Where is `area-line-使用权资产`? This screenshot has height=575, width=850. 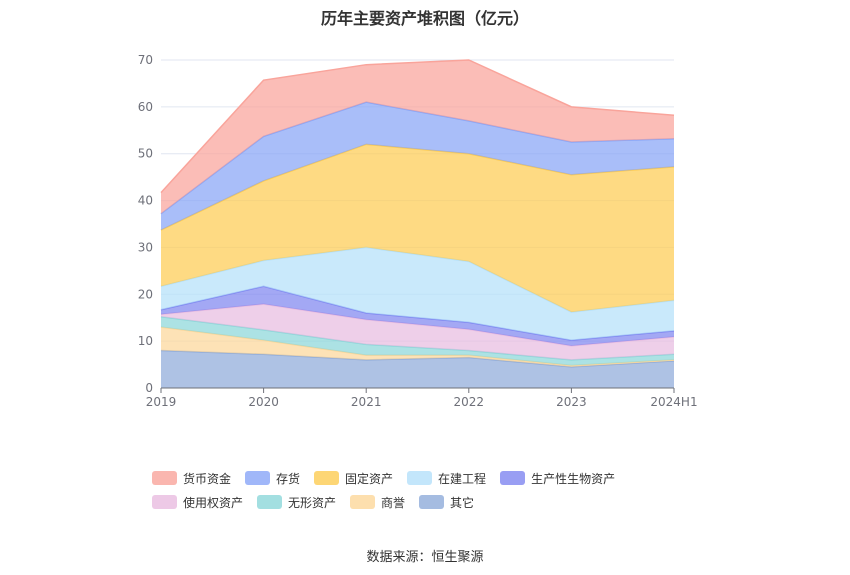
area-line-使用权资产 is located at coordinates (417, 325).